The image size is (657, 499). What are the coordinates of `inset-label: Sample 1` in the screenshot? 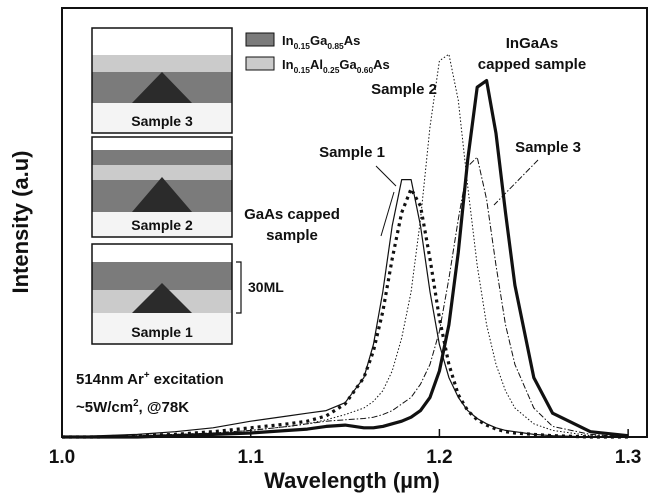 It's located at (162, 332).